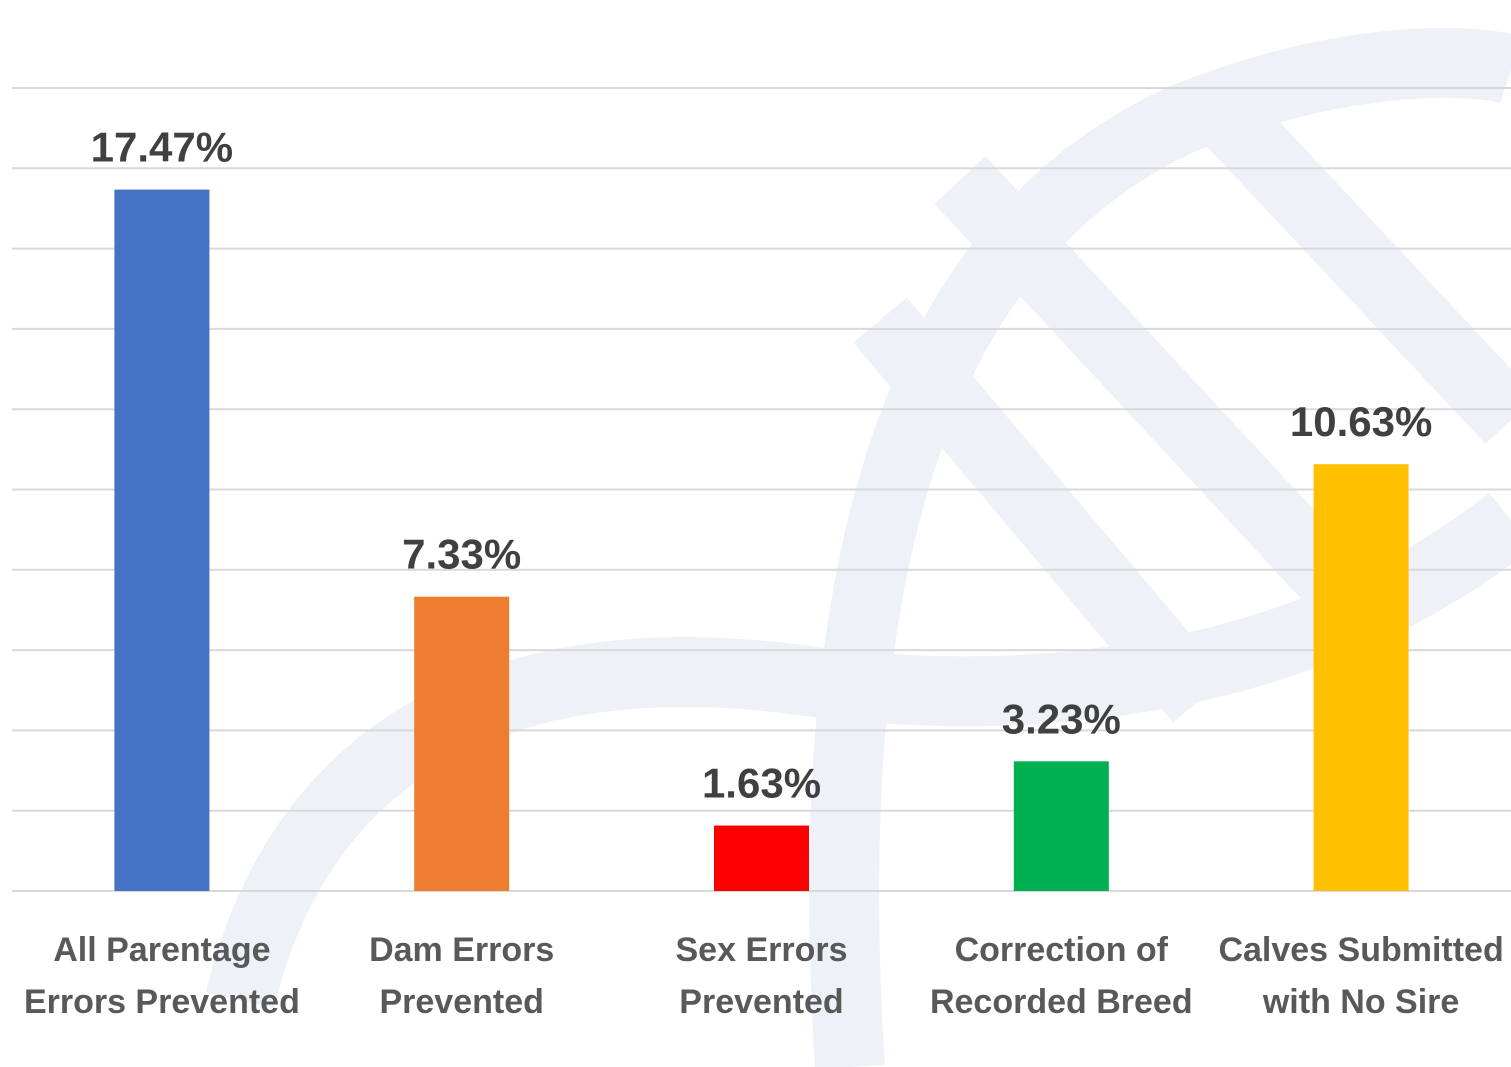  What do you see at coordinates (761, 976) in the screenshot?
I see `x-tick-label: Sex Errors Prevented` at bounding box center [761, 976].